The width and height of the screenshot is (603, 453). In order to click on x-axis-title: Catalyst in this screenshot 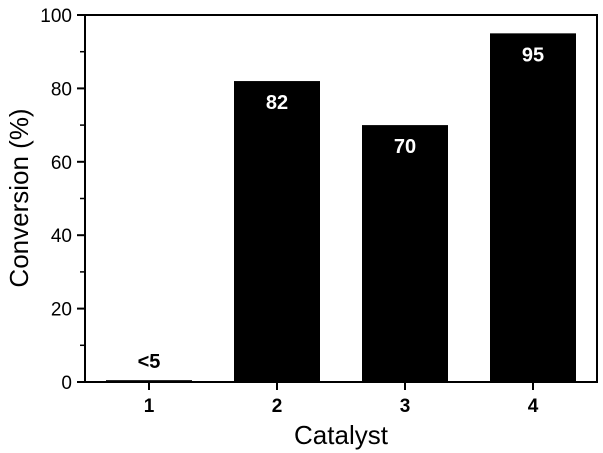, I will do `click(341, 435)`.